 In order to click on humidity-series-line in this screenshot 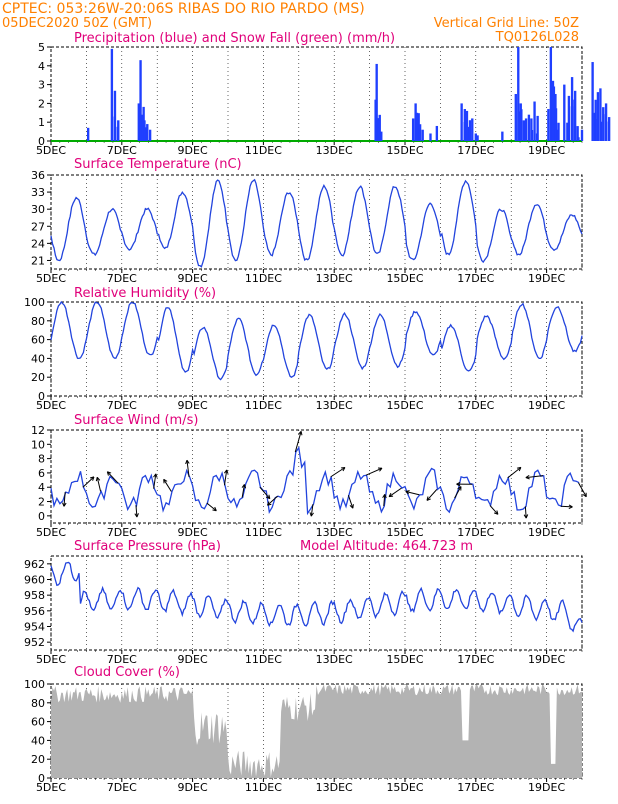, I will do `click(316, 341)`.